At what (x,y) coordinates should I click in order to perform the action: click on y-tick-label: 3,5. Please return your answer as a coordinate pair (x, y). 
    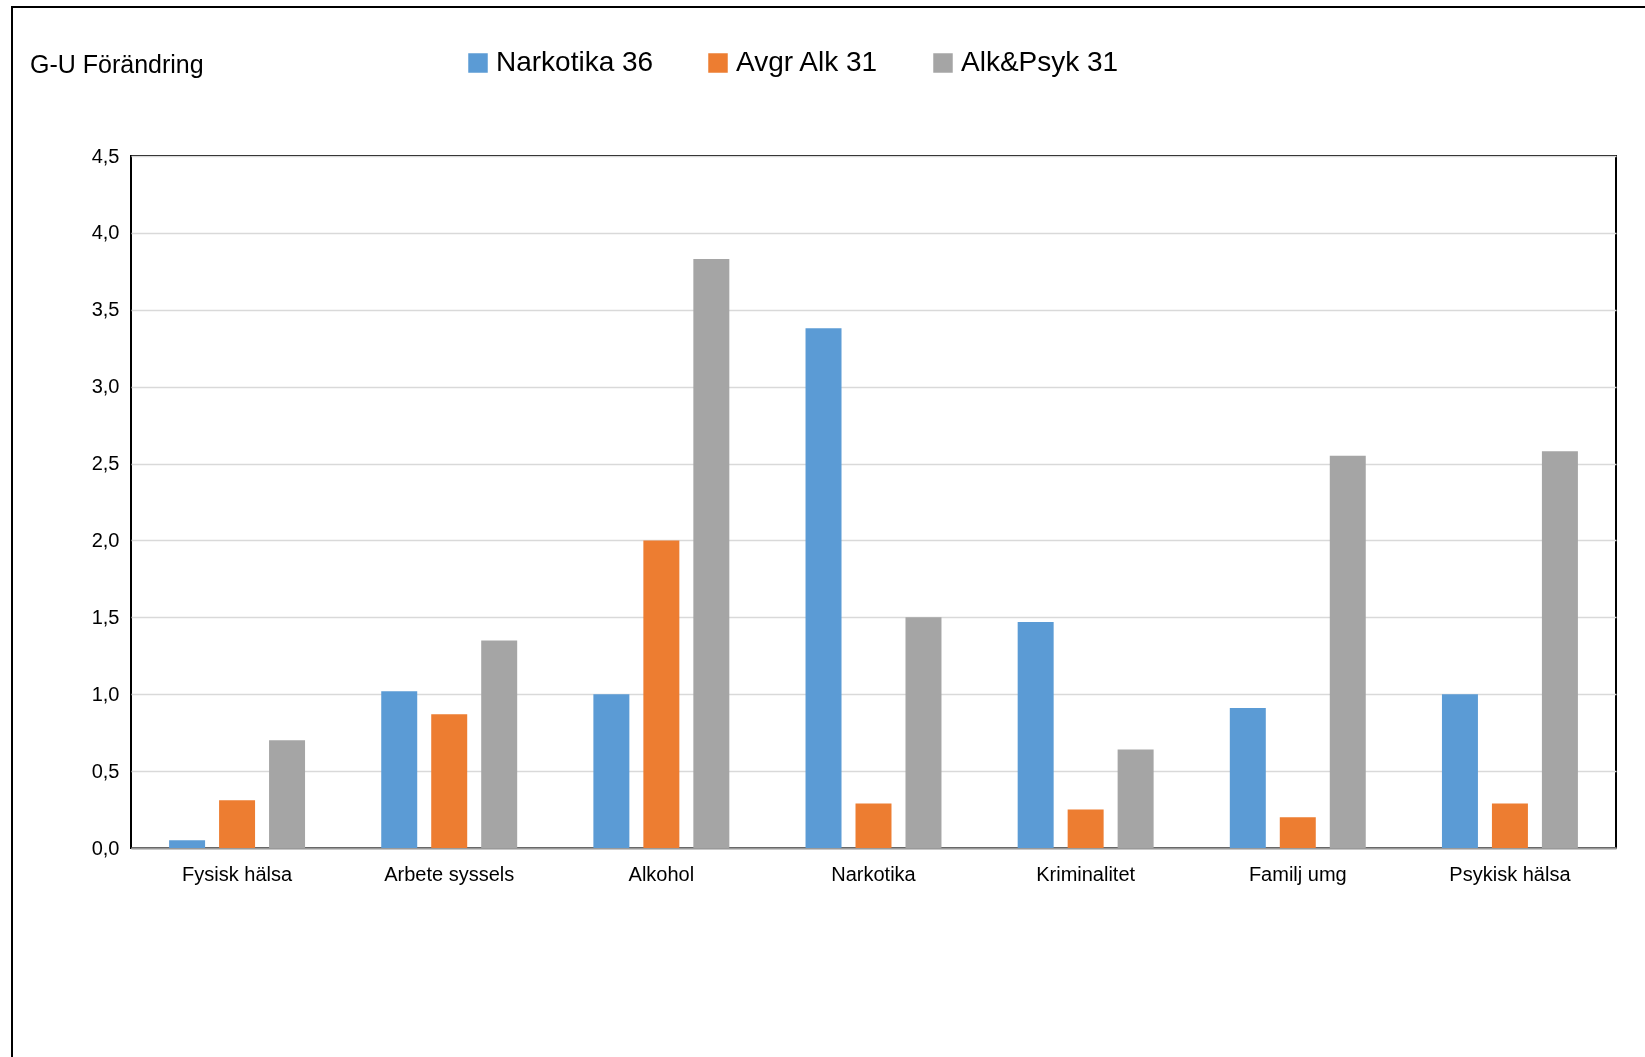
    Looking at the image, I should click on (105, 309).